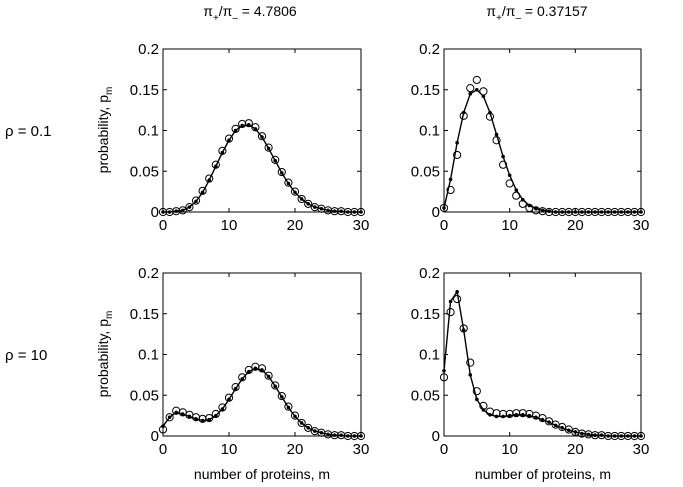 Image resolution: width=683 pixels, height=487 pixels. I want to click on y-tick-label: 0.15, so click(425, 90).